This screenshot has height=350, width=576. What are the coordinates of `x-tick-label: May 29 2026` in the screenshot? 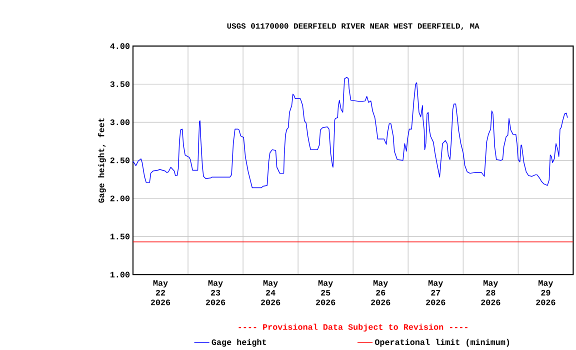 It's located at (546, 293).